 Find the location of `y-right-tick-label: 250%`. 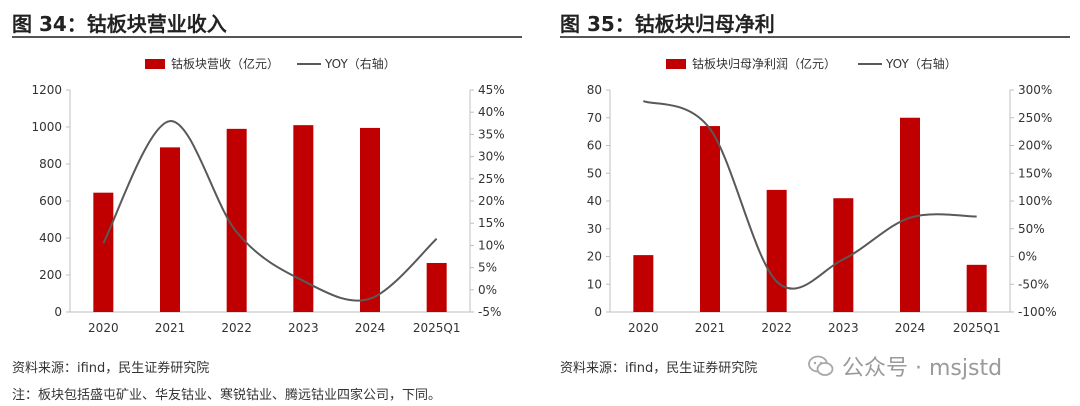

y-right-tick-label: 250% is located at coordinates (1035, 118).